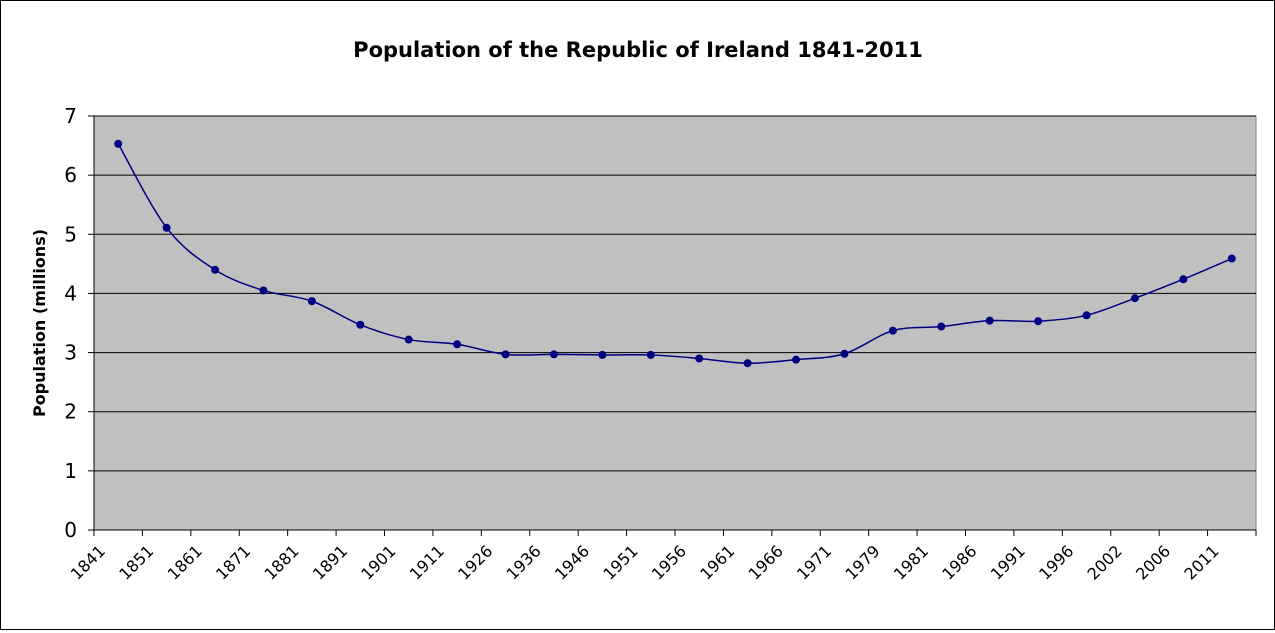 Image resolution: width=1275 pixels, height=633 pixels. I want to click on x-tick-label: 1979, so click(862, 562).